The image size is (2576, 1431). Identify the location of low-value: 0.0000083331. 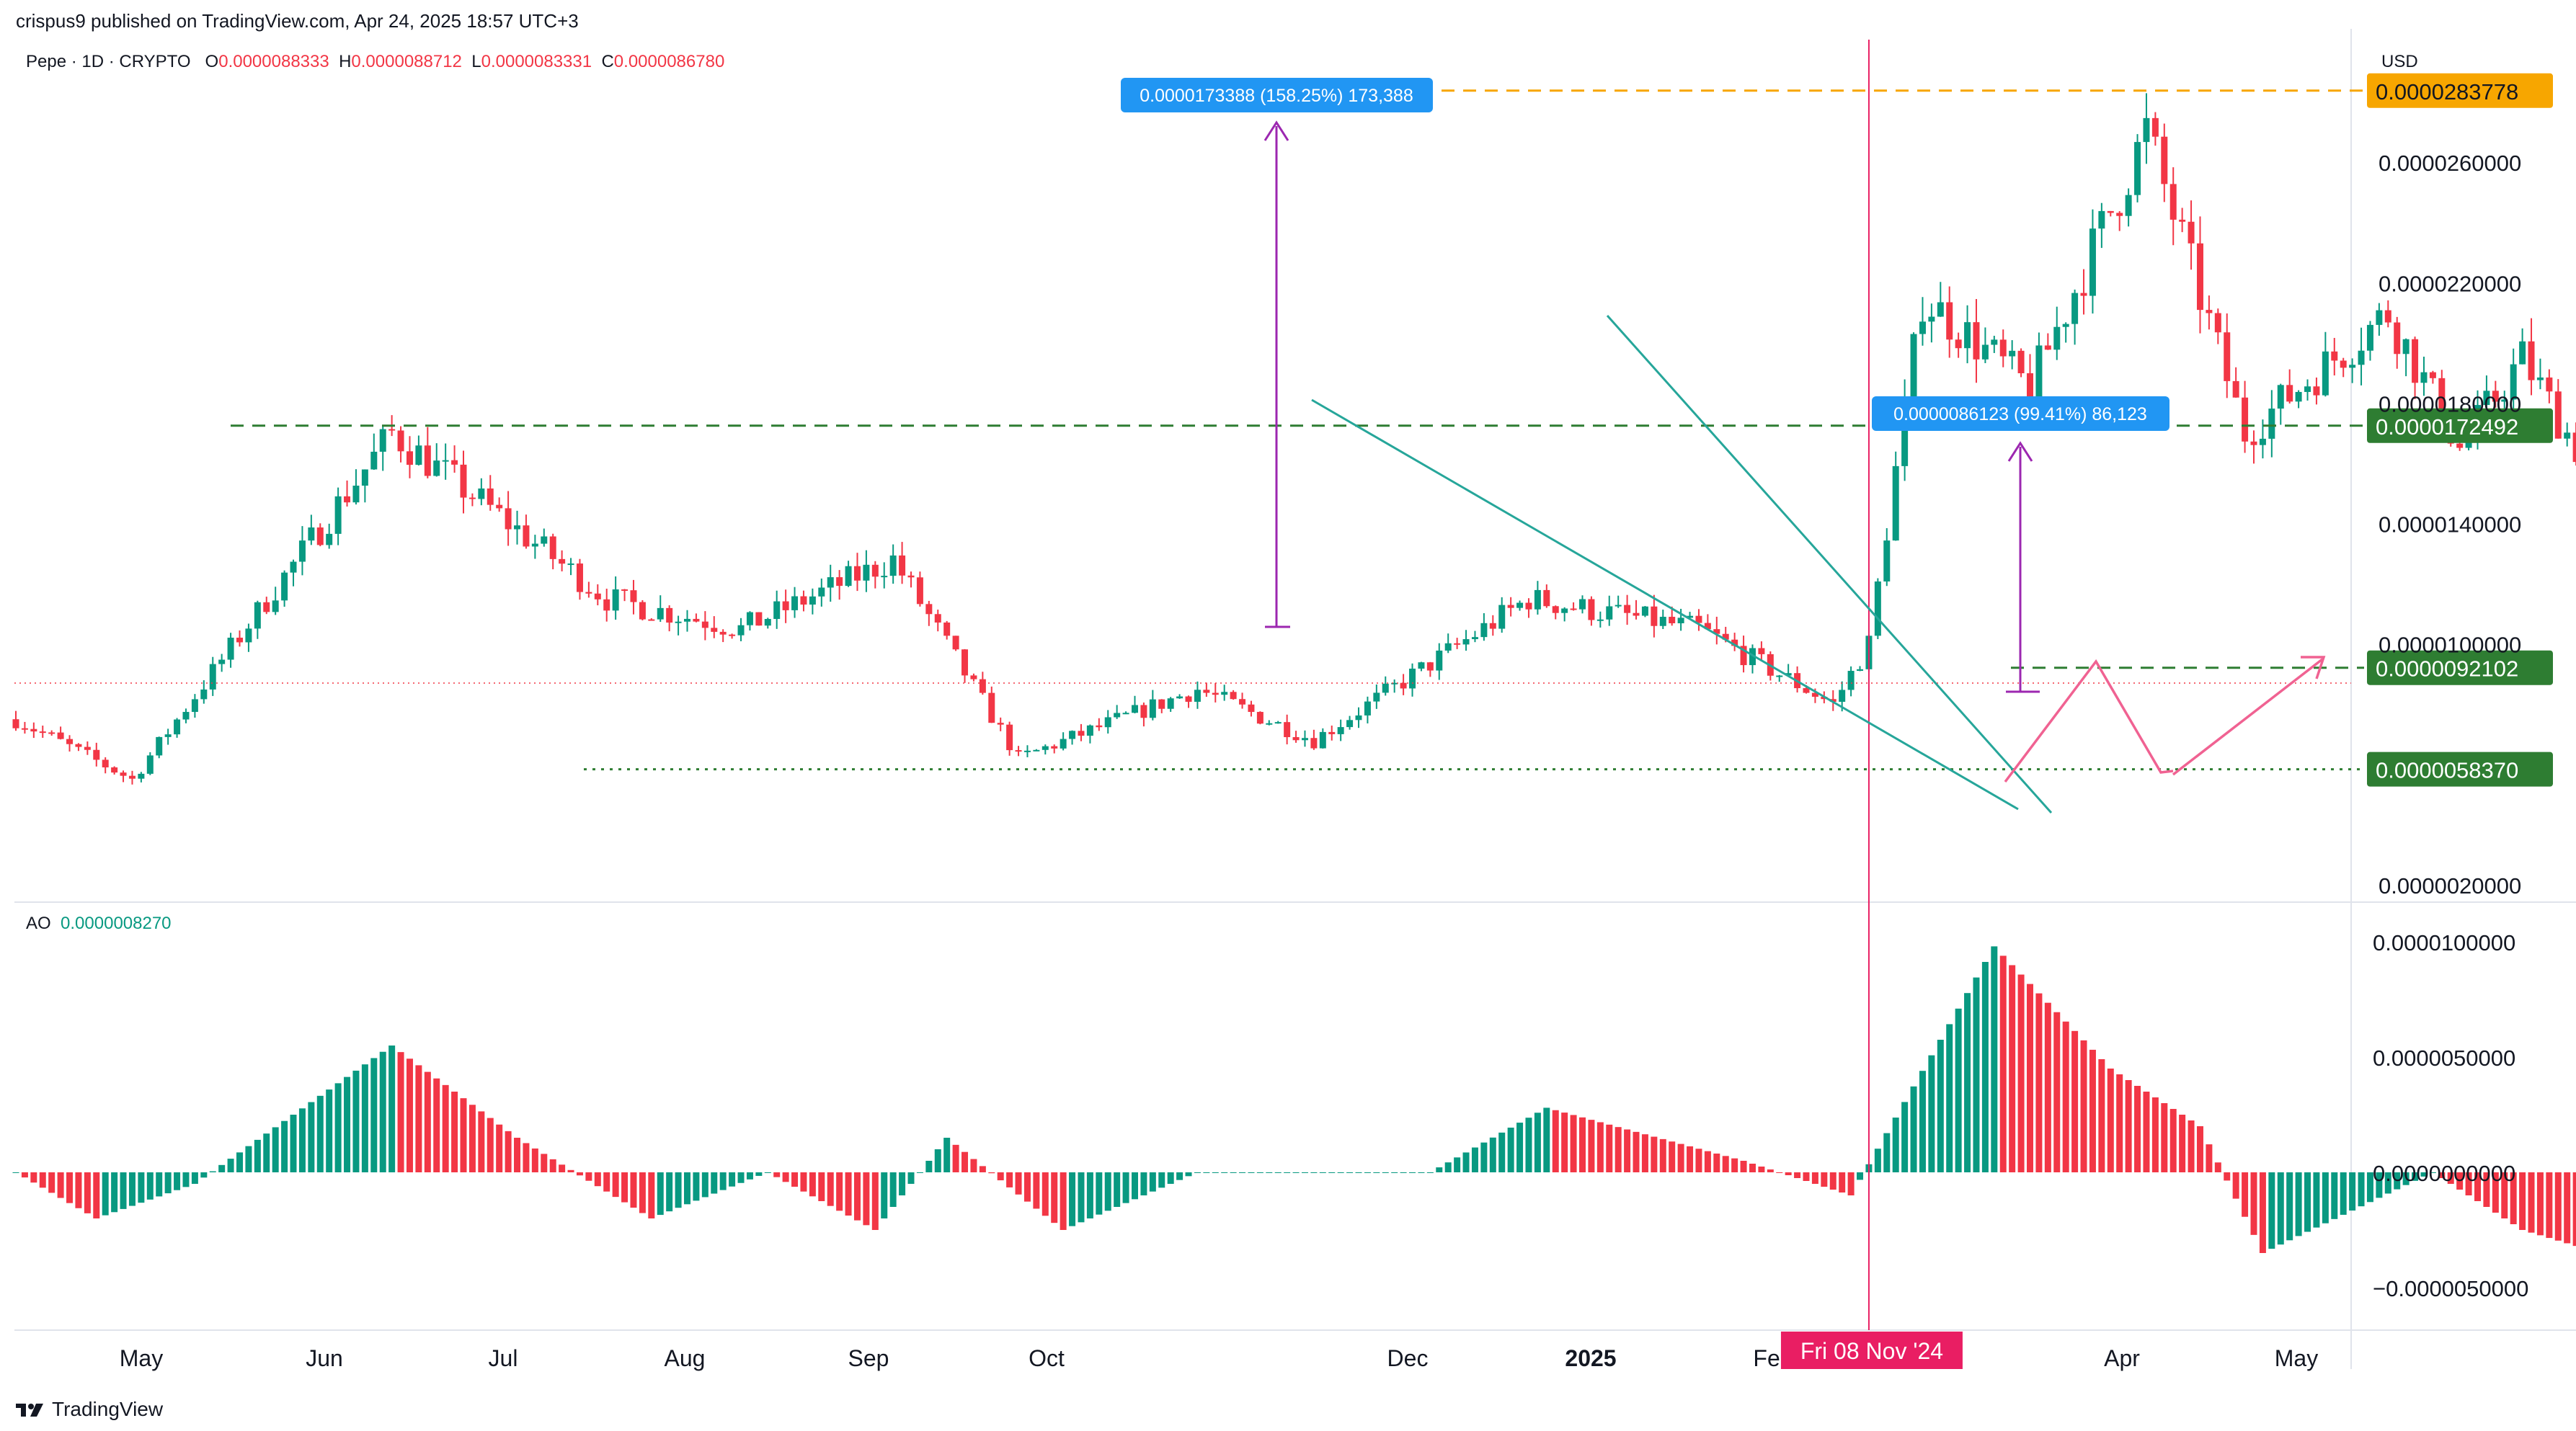
(536, 62).